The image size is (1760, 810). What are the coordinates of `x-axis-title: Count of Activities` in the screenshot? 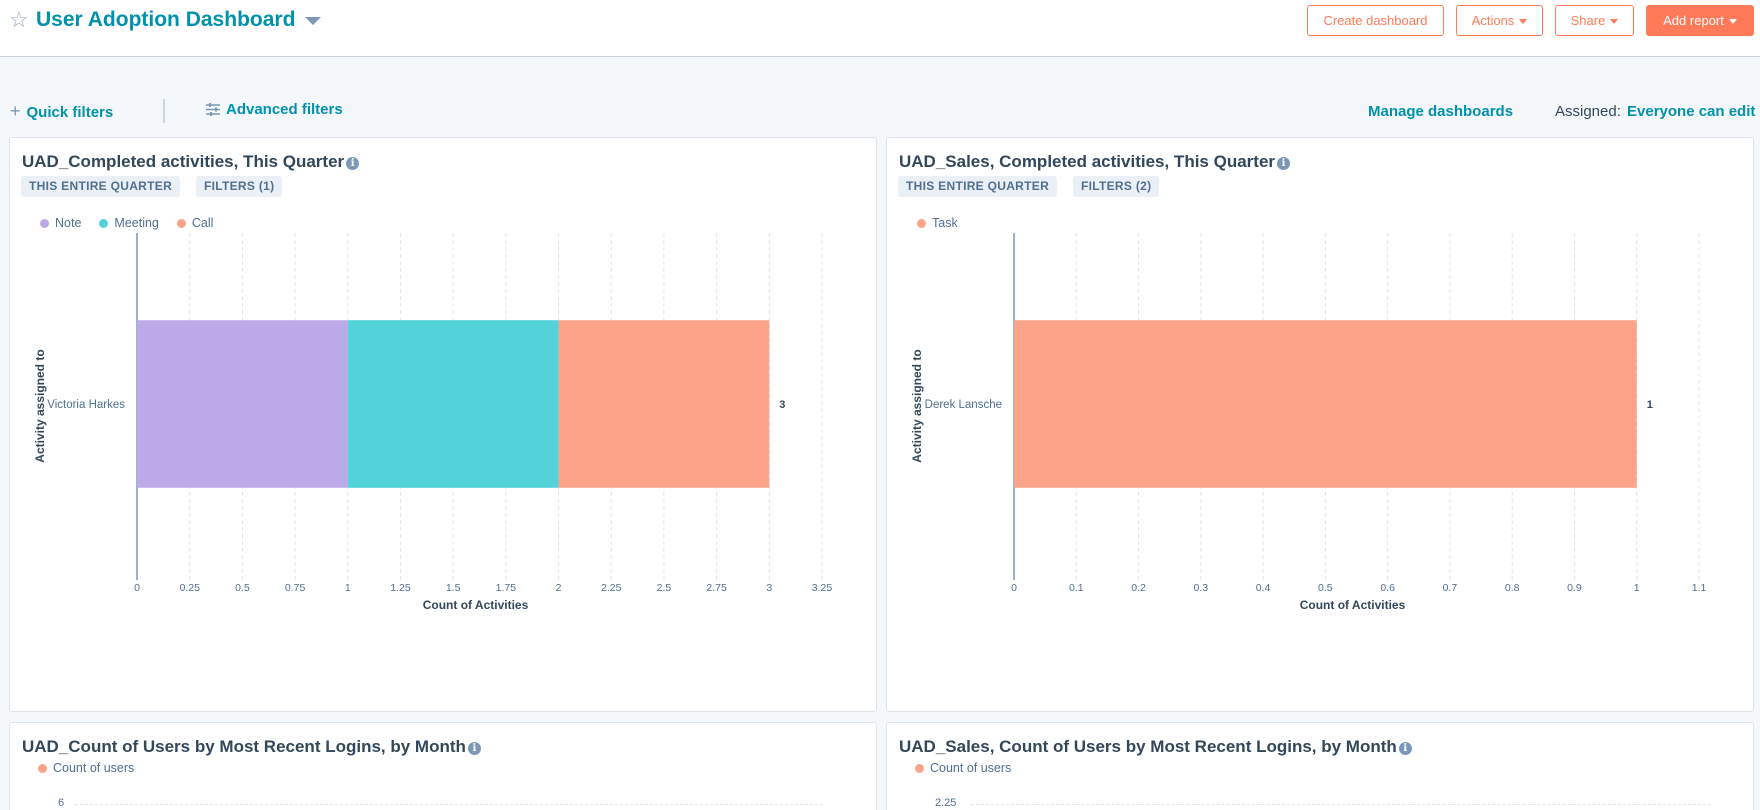 It's located at (1353, 605).